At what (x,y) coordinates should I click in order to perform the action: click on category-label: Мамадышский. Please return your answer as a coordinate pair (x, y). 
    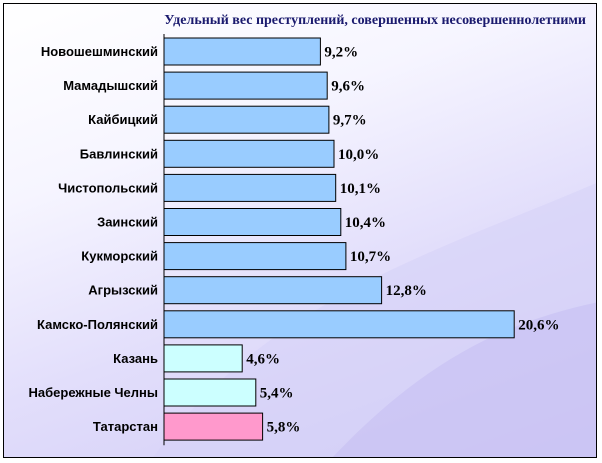
    Looking at the image, I should click on (110, 85).